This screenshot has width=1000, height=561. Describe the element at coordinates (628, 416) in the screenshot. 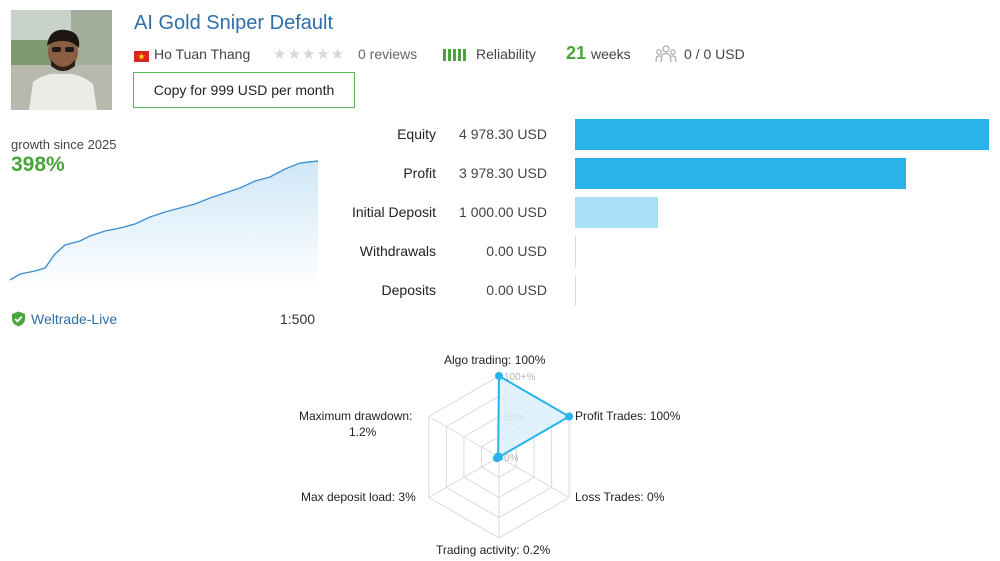

I see `radar-axis-label: Profit Trades: 100%` at that location.